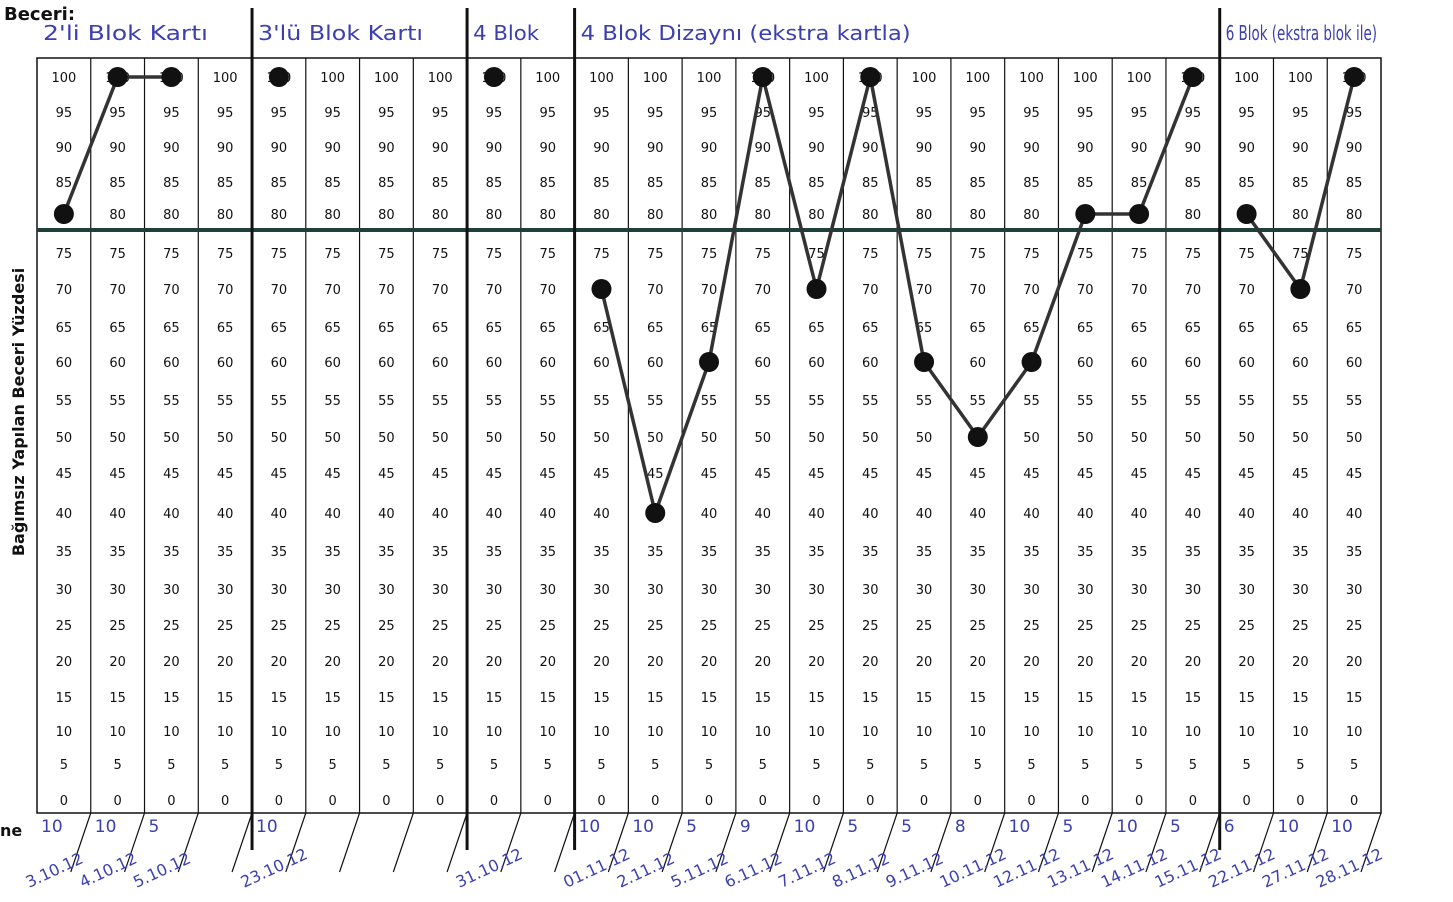  What do you see at coordinates (64, 765) in the screenshot?
I see `tick-label: 5` at bounding box center [64, 765].